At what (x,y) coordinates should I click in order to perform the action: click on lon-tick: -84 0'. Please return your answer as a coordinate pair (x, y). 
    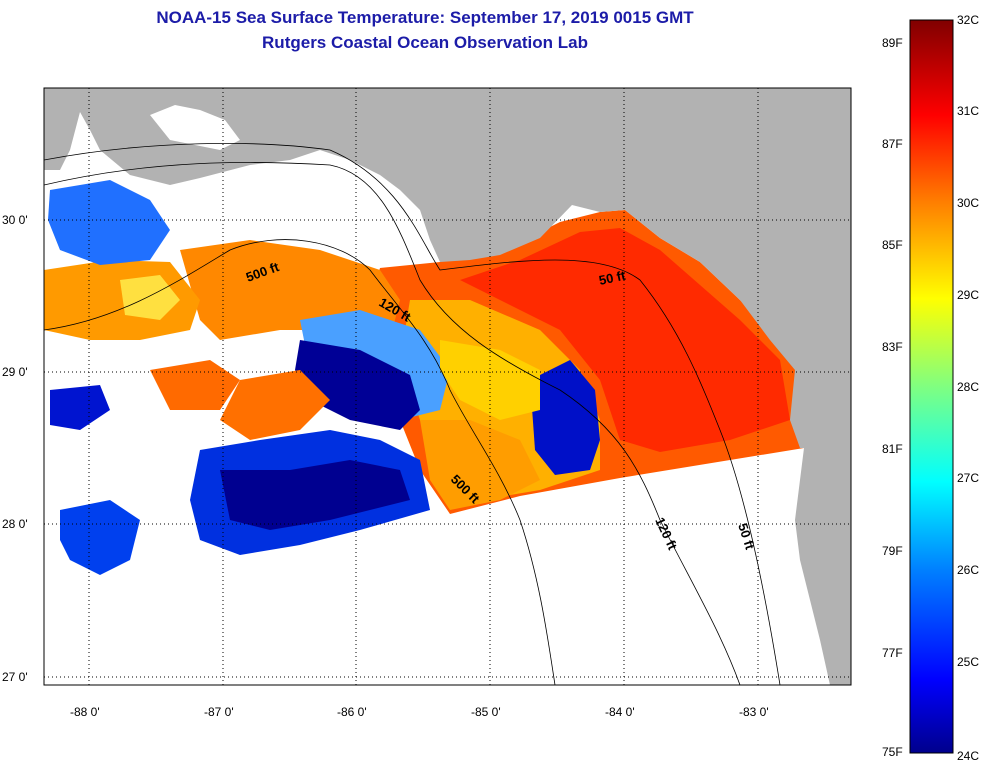
    Looking at the image, I should click on (620, 712).